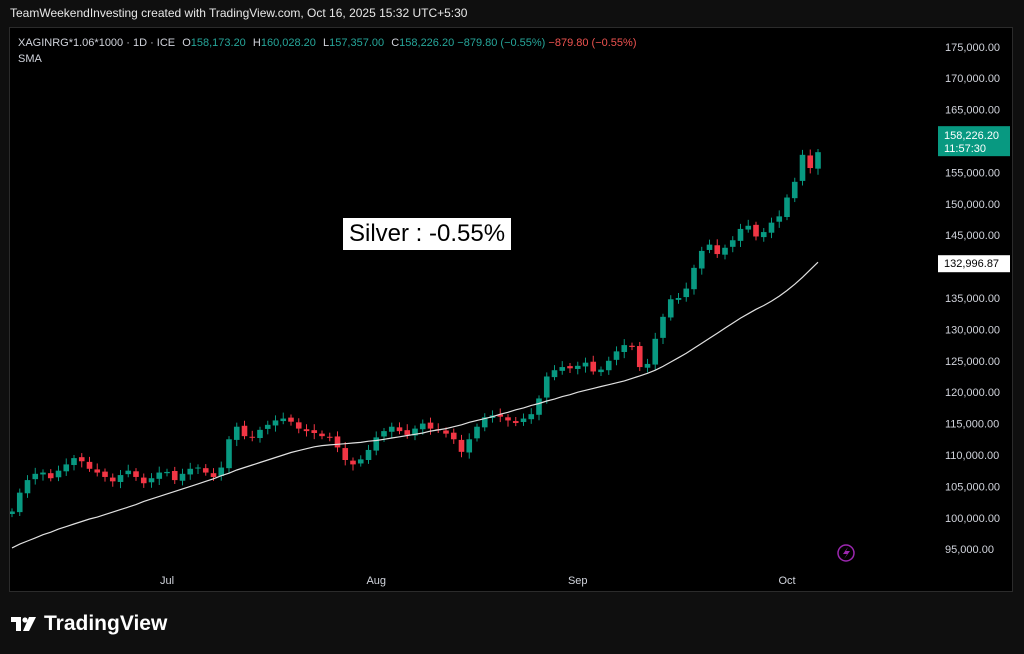 Image resolution: width=1024 pixels, height=654 pixels. What do you see at coordinates (786, 581) in the screenshot?
I see `x-tick-label: Oct` at bounding box center [786, 581].